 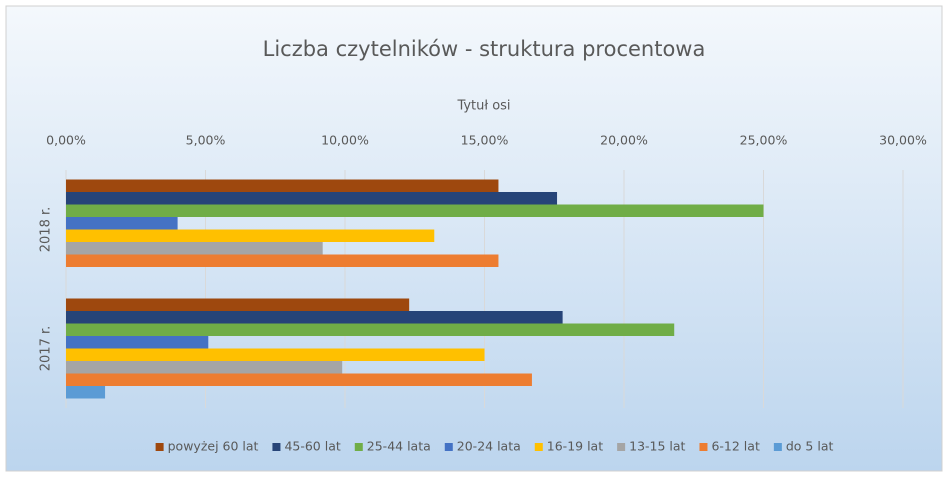 What do you see at coordinates (810, 446) in the screenshot?
I see `legend-label: do 5 lat` at bounding box center [810, 446].